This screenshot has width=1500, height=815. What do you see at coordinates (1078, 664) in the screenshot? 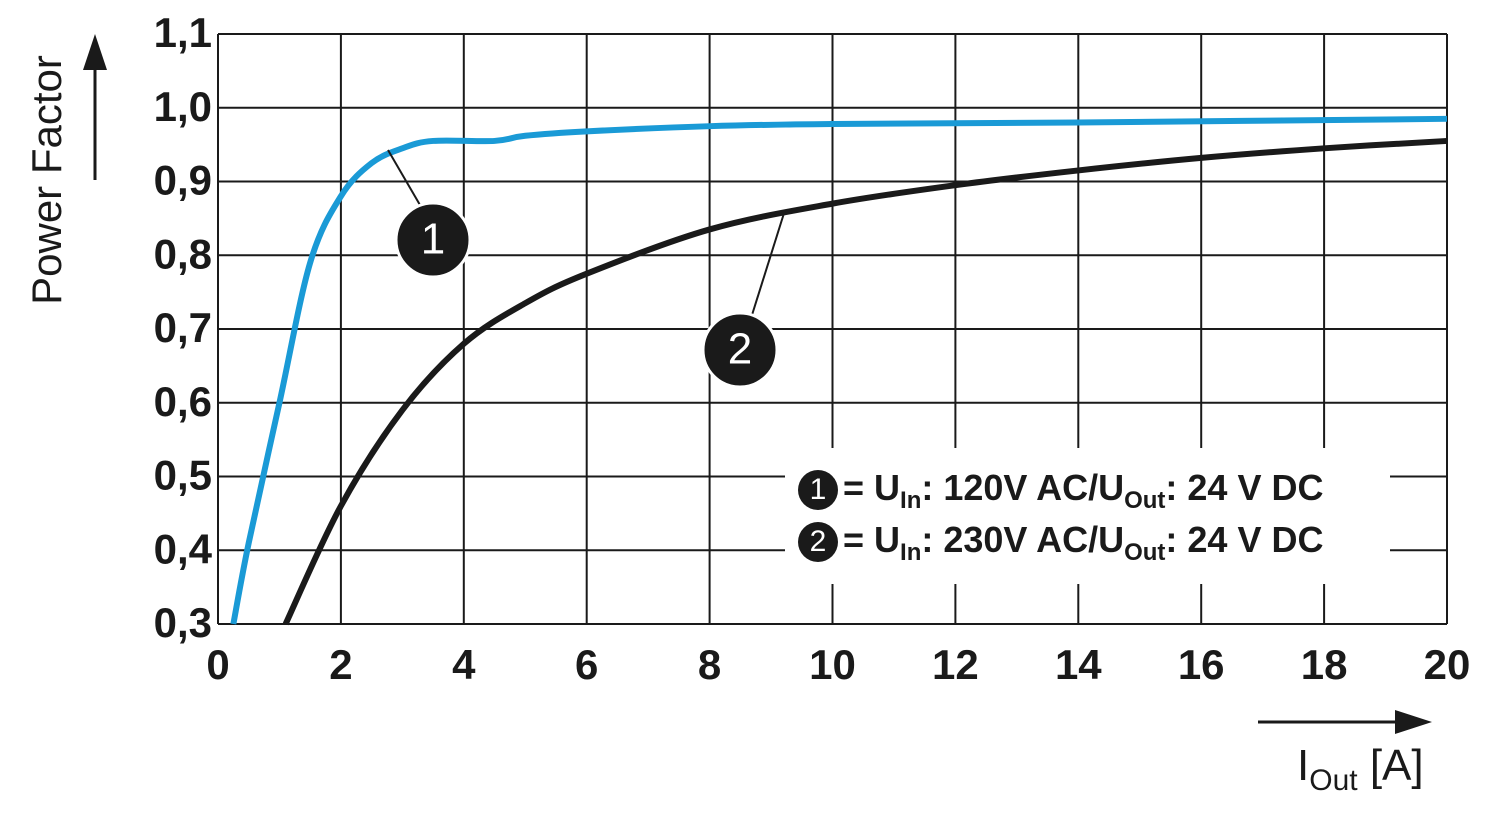
I see `x-tick-label: 14` at bounding box center [1078, 664].